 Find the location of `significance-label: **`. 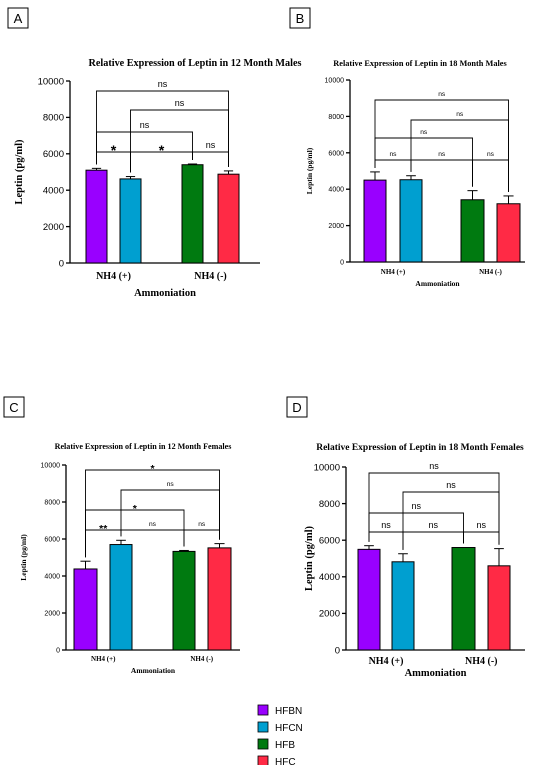

significance-label: ** is located at coordinates (103, 529).